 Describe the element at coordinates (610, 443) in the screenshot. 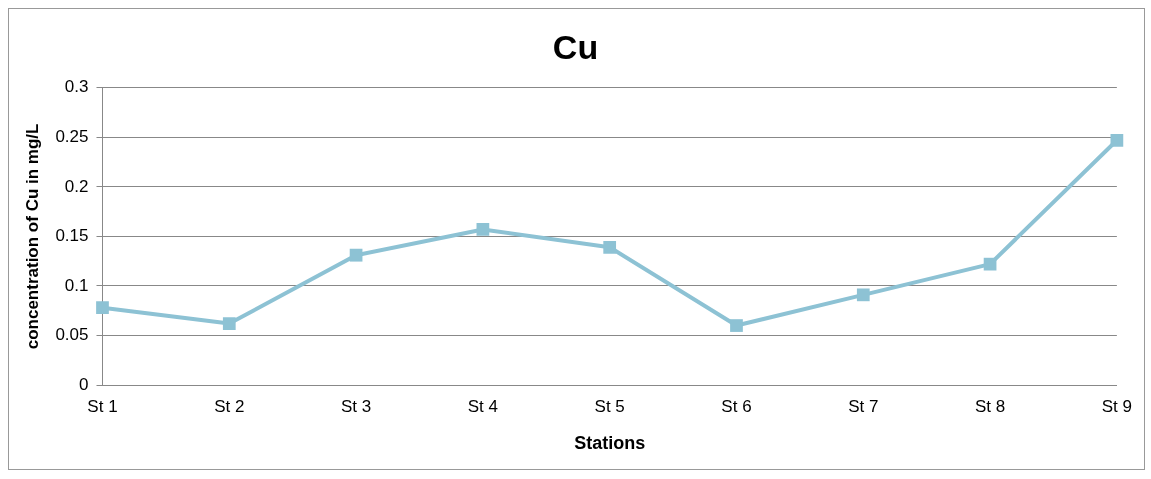

I see `x-axis-title: Stations` at that location.